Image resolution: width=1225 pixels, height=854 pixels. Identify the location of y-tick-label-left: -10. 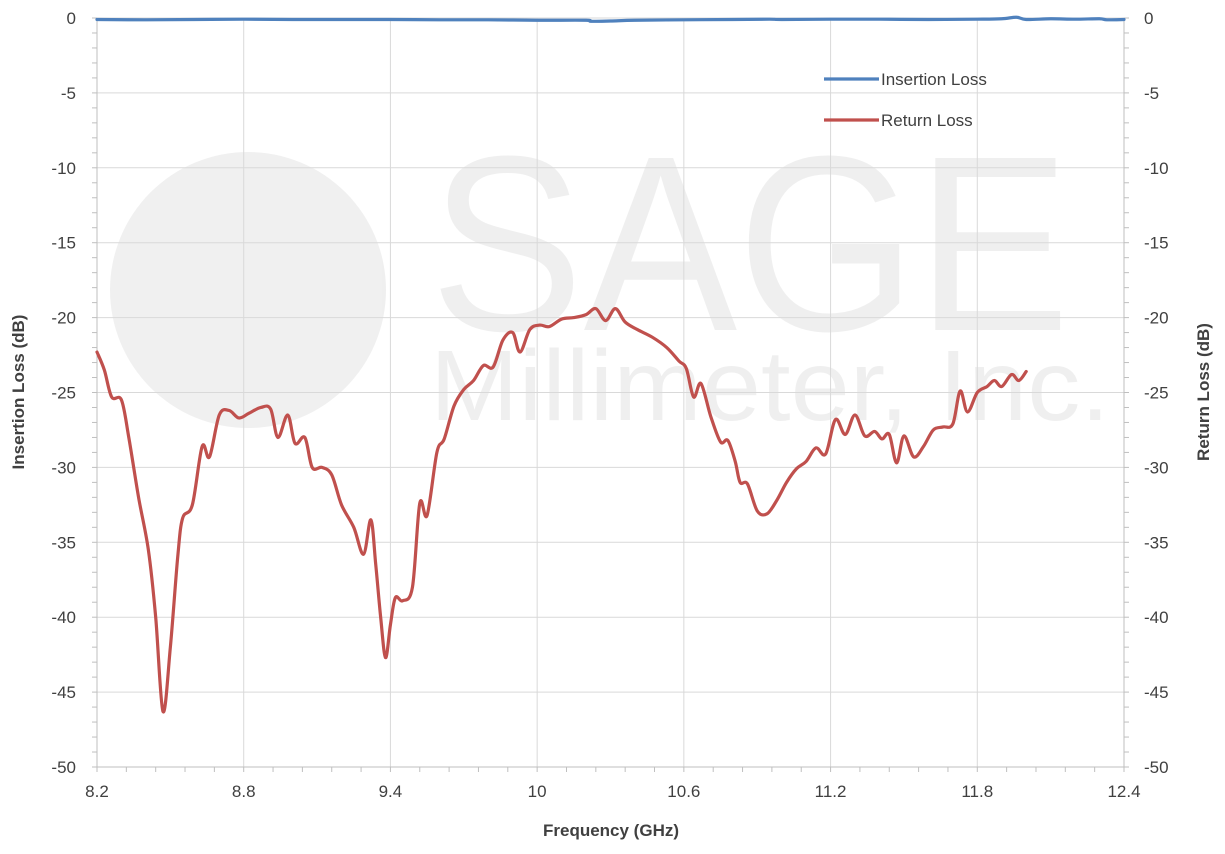
(63, 168).